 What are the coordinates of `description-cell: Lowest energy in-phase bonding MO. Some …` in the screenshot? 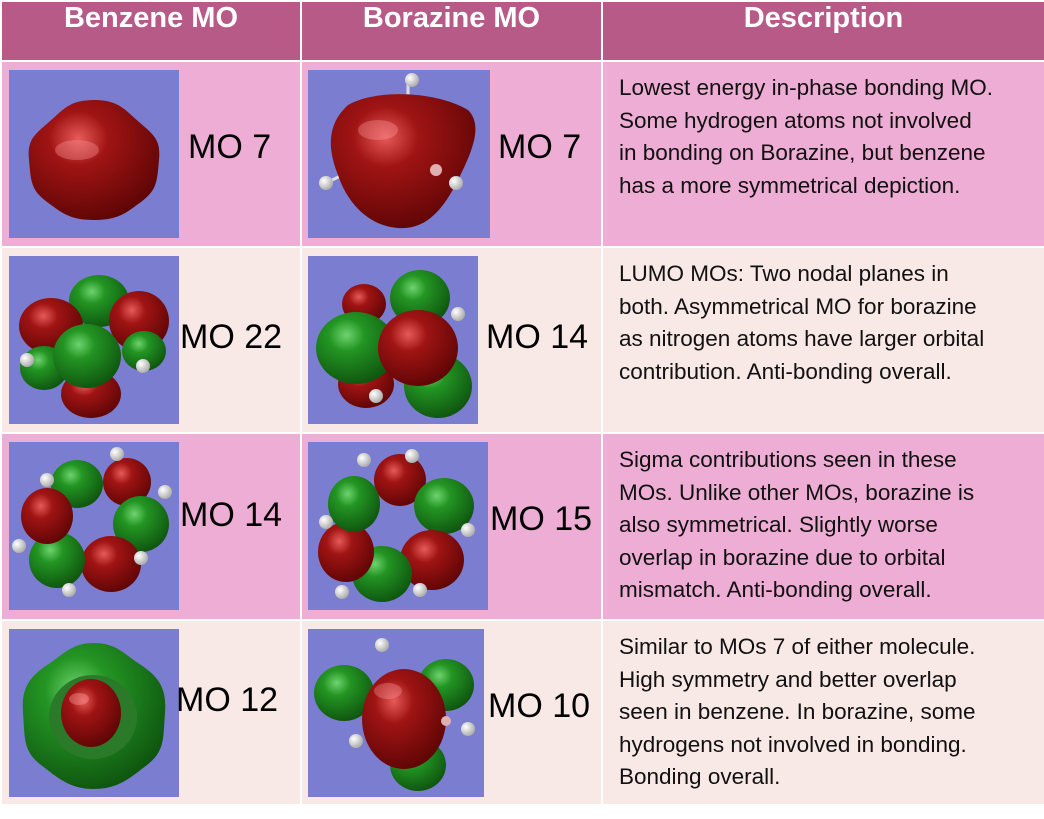 It's located at (822, 154).